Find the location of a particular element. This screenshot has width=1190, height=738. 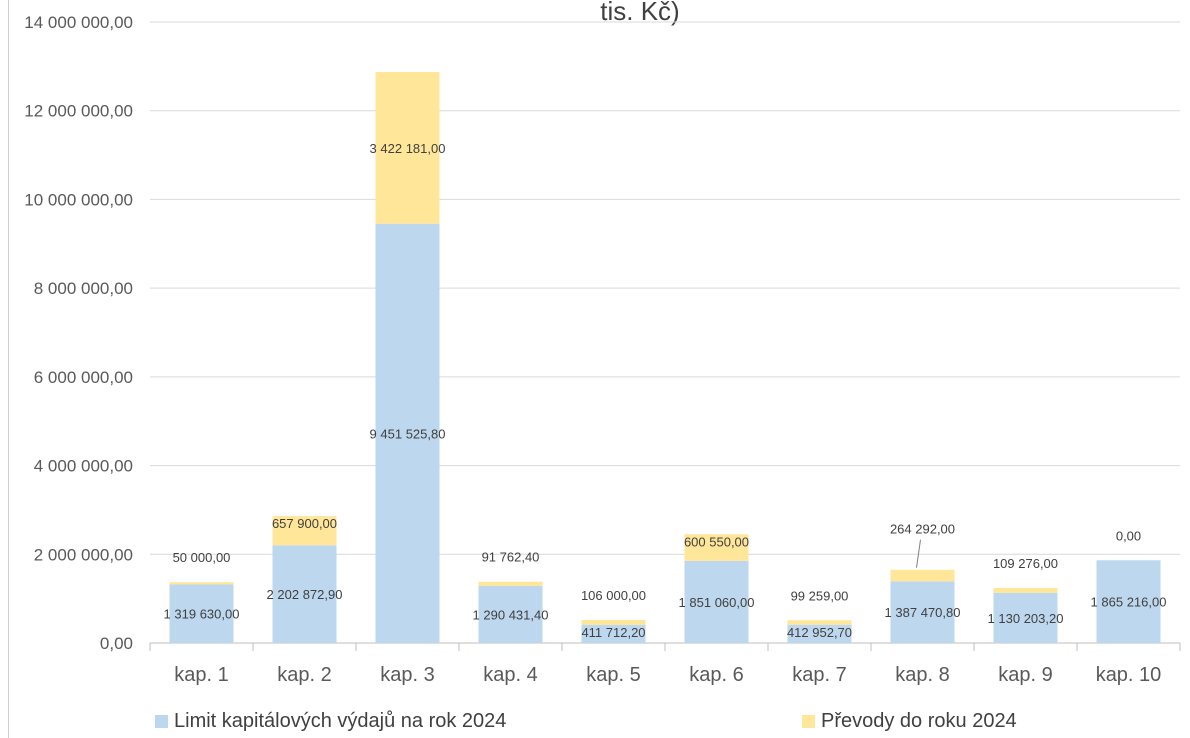

x-tick-label: kap. 7 is located at coordinates (819, 675).